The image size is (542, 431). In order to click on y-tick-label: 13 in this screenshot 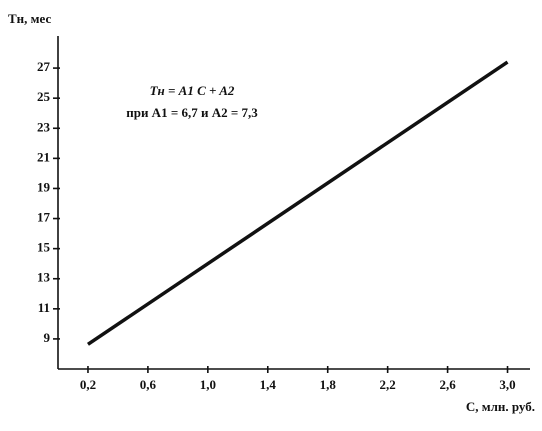, I will do `click(44, 277)`.